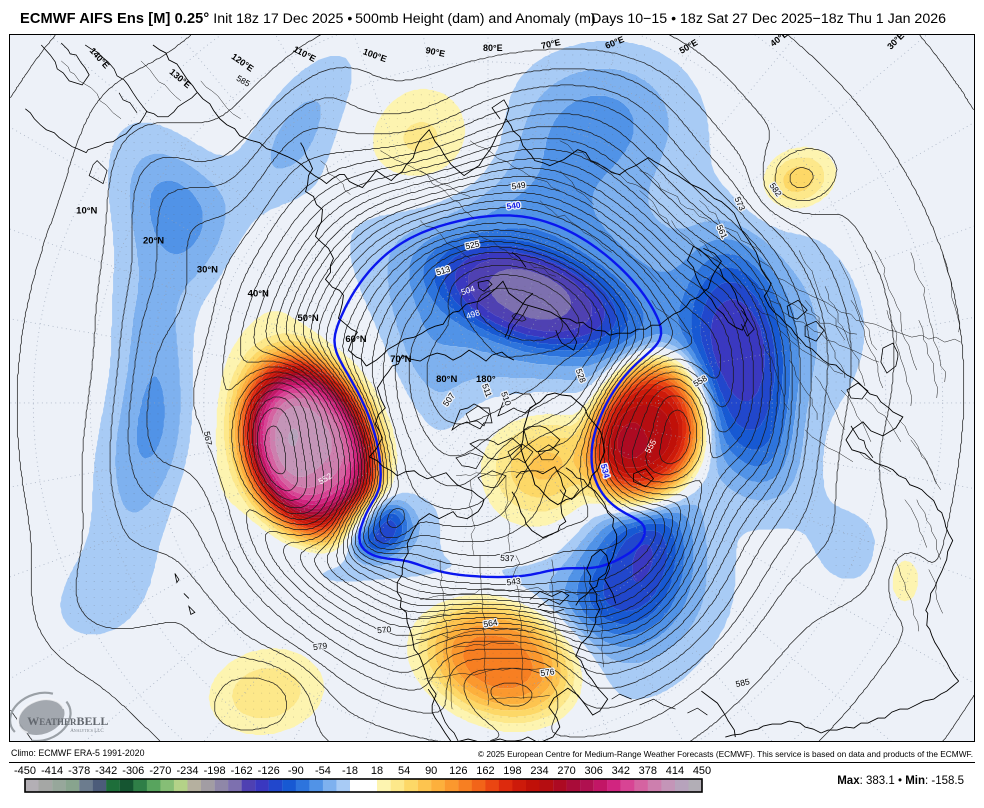 This screenshot has width=984, height=808. Describe the element at coordinates (648, 771) in the screenshot. I see `svg-text: 378` at that location.